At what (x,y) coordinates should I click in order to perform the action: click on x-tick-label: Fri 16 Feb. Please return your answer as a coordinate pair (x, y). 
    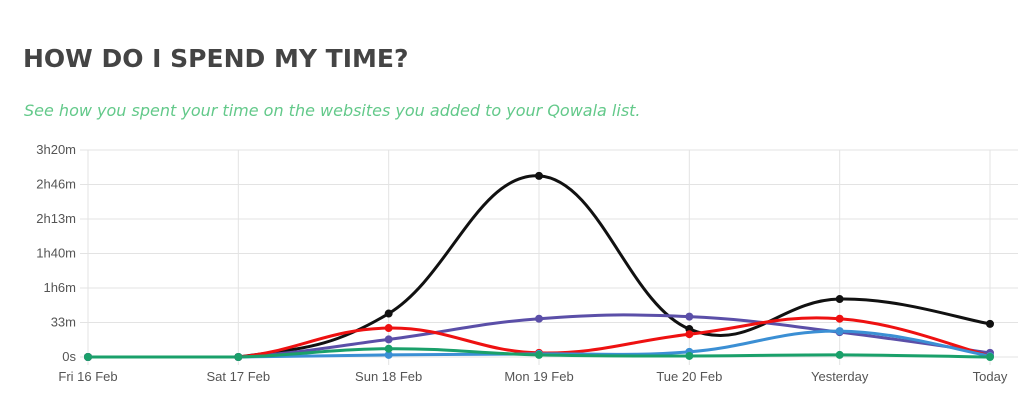
    Looking at the image, I should click on (87, 376).